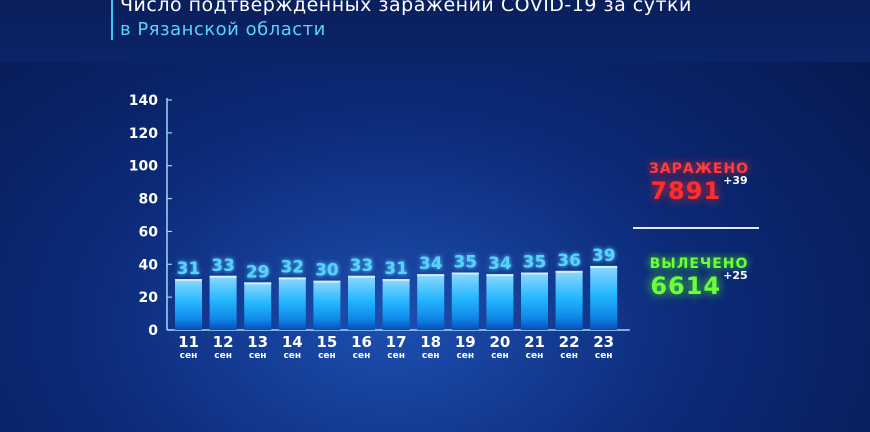  What do you see at coordinates (686, 191) in the screenshot?
I see `infected-value: 7891` at bounding box center [686, 191].